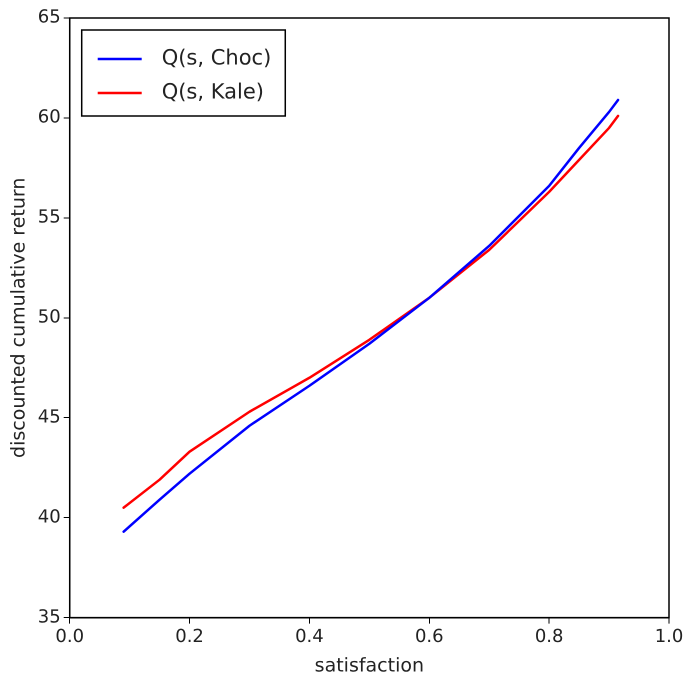  Describe the element at coordinates (49, 617) in the screenshot. I see `y-tick-label: 35` at that location.